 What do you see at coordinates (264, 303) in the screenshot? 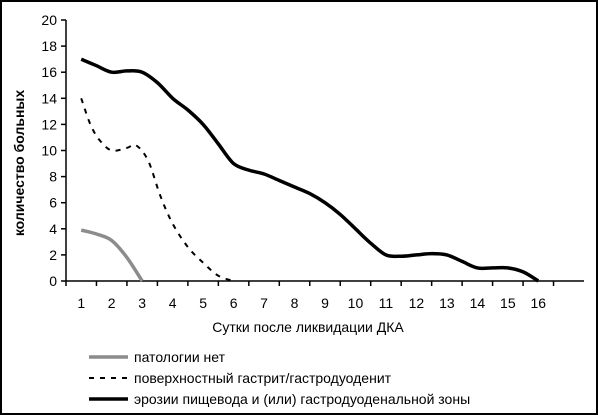
I see `x-tick-label: 7` at bounding box center [264, 303].